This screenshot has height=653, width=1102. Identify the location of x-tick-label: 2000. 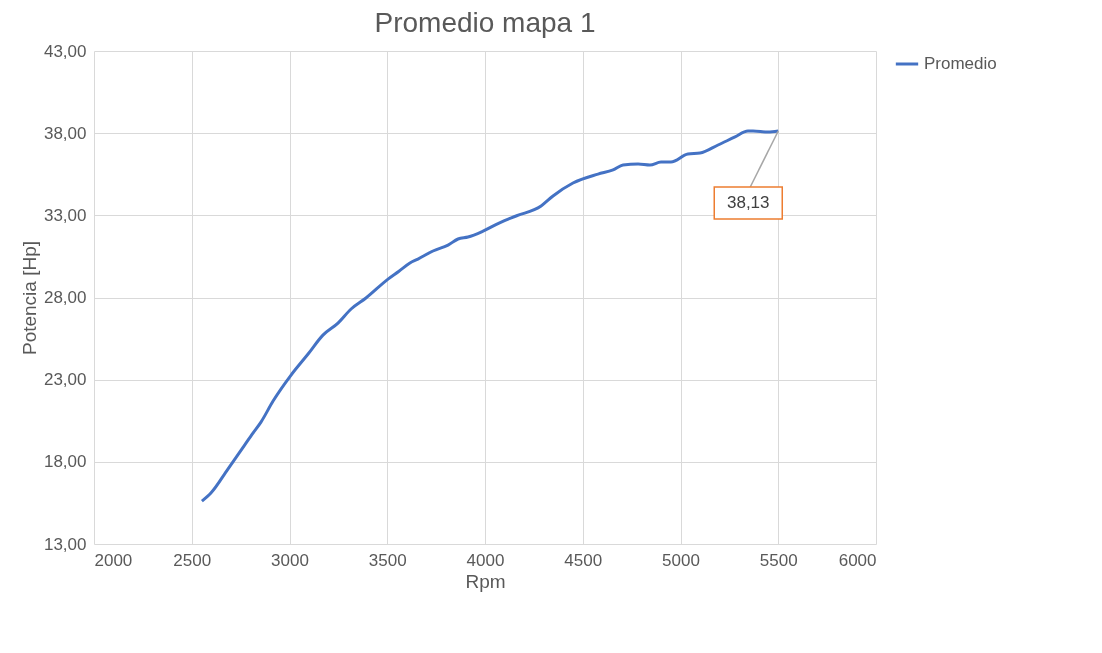
(113, 560).